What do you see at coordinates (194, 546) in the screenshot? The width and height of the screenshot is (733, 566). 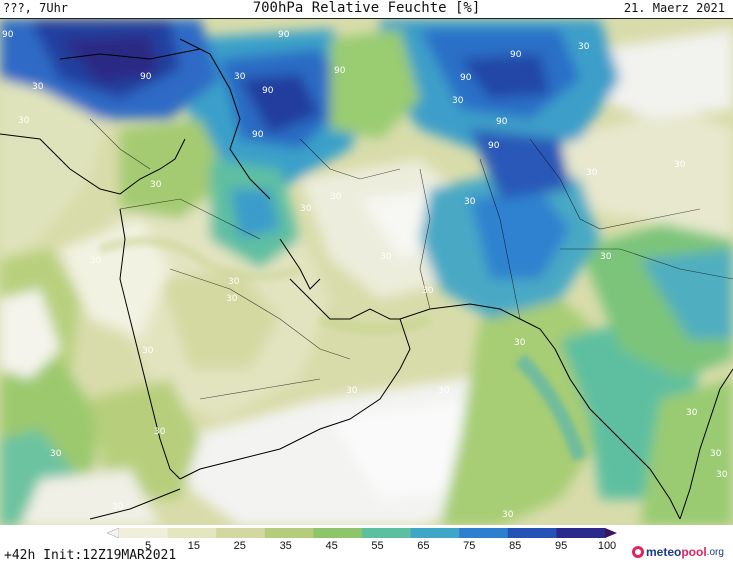 I see `colorbar-tick-label: 15` at bounding box center [194, 546].